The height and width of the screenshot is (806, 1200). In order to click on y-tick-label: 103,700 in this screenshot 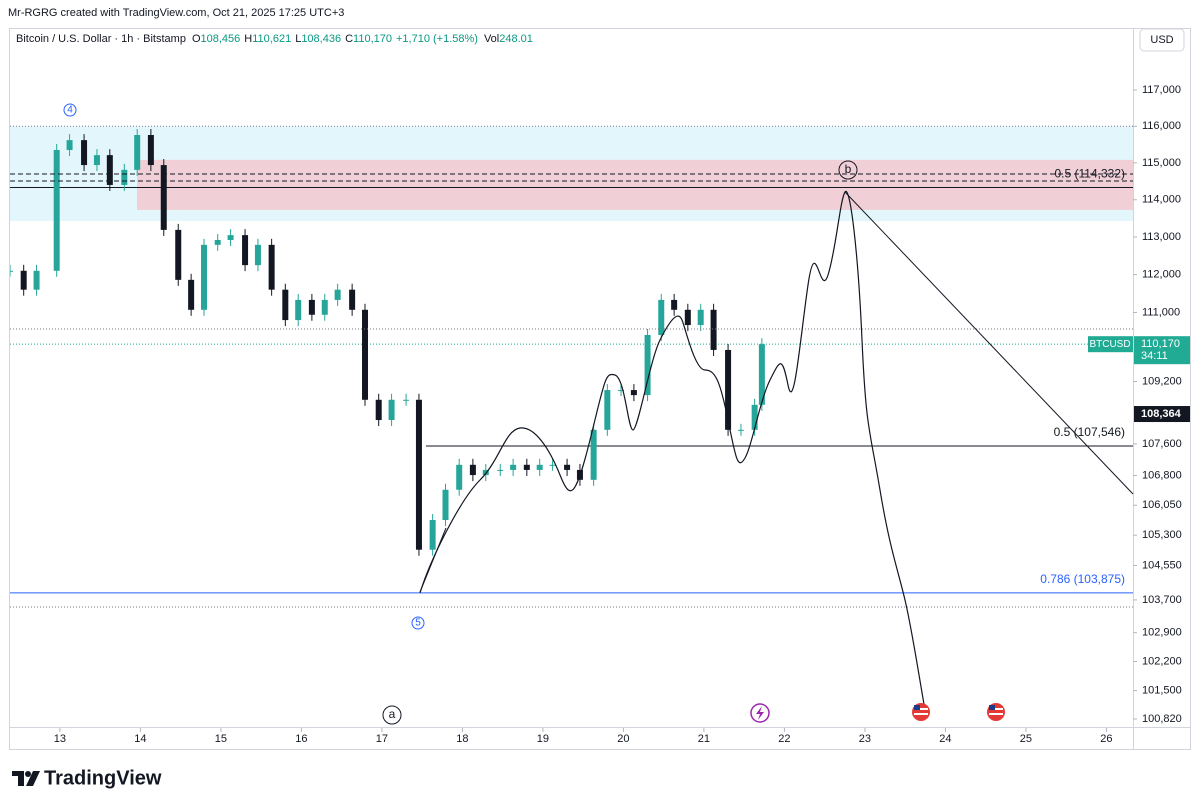, I will do `click(1162, 600)`.